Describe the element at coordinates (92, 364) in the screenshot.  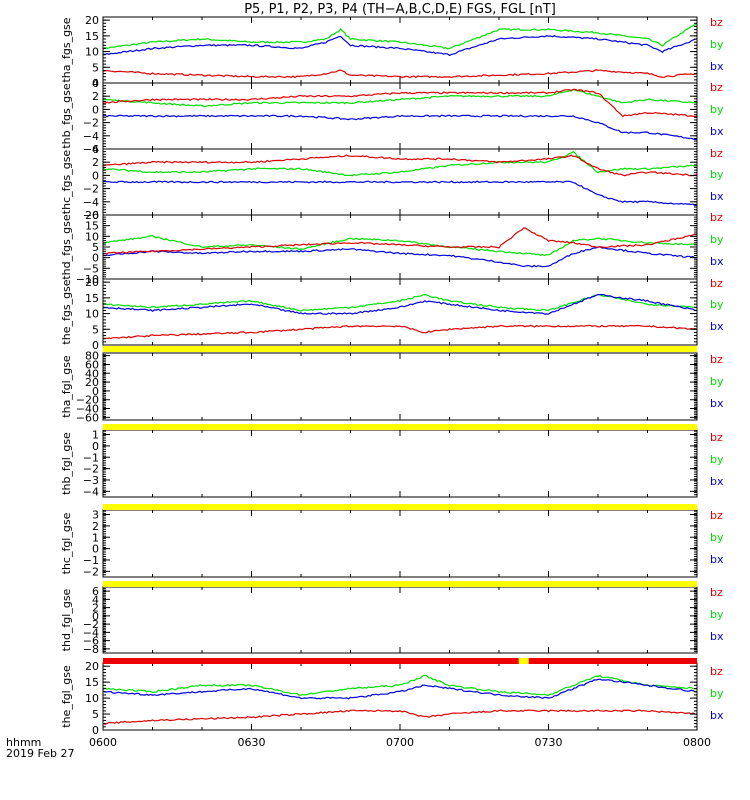
I see `y-tick-label: 60` at that location.